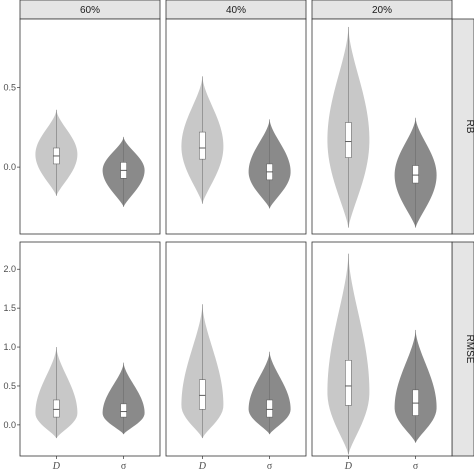 The width and height of the screenshot is (474, 476). I want to click on box-rmse-60pct-sigma, so click(123, 410).